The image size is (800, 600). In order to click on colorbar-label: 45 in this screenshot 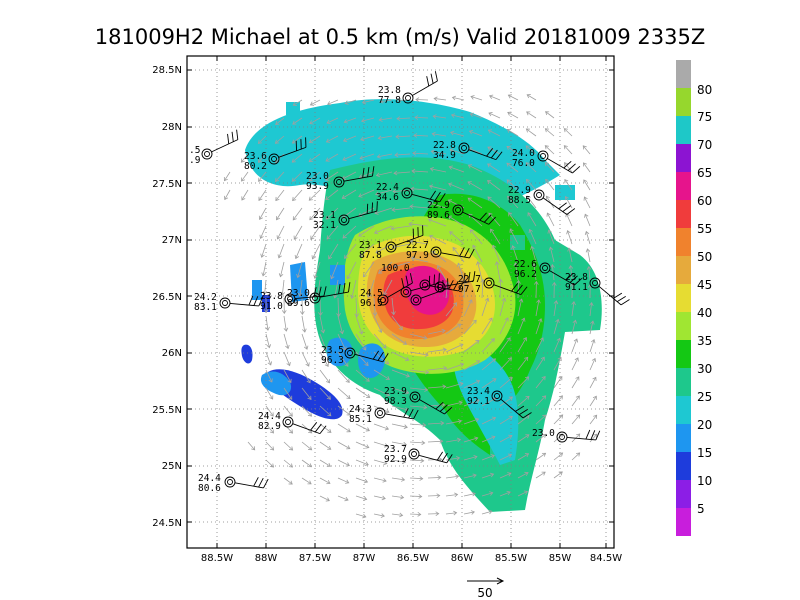, I will do `click(704, 285)`.